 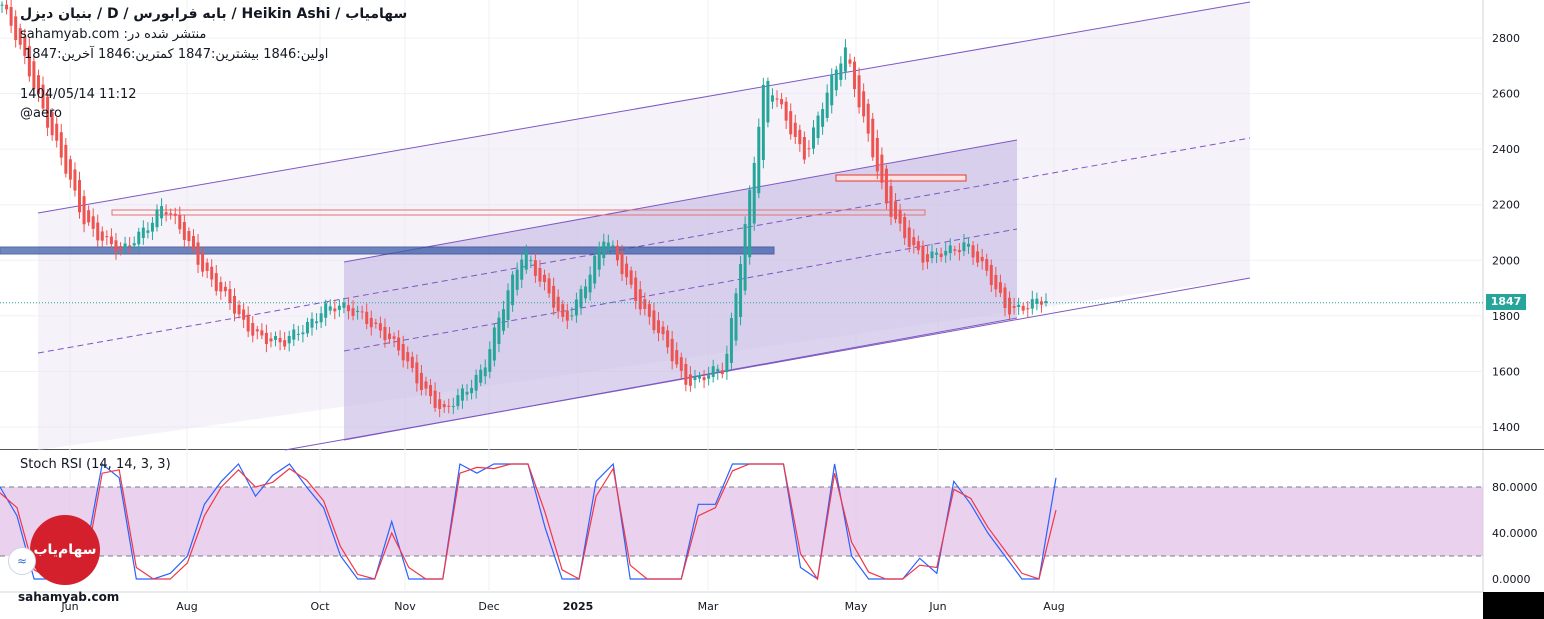 I want to click on x-tick-label: May, so click(x=856, y=606).